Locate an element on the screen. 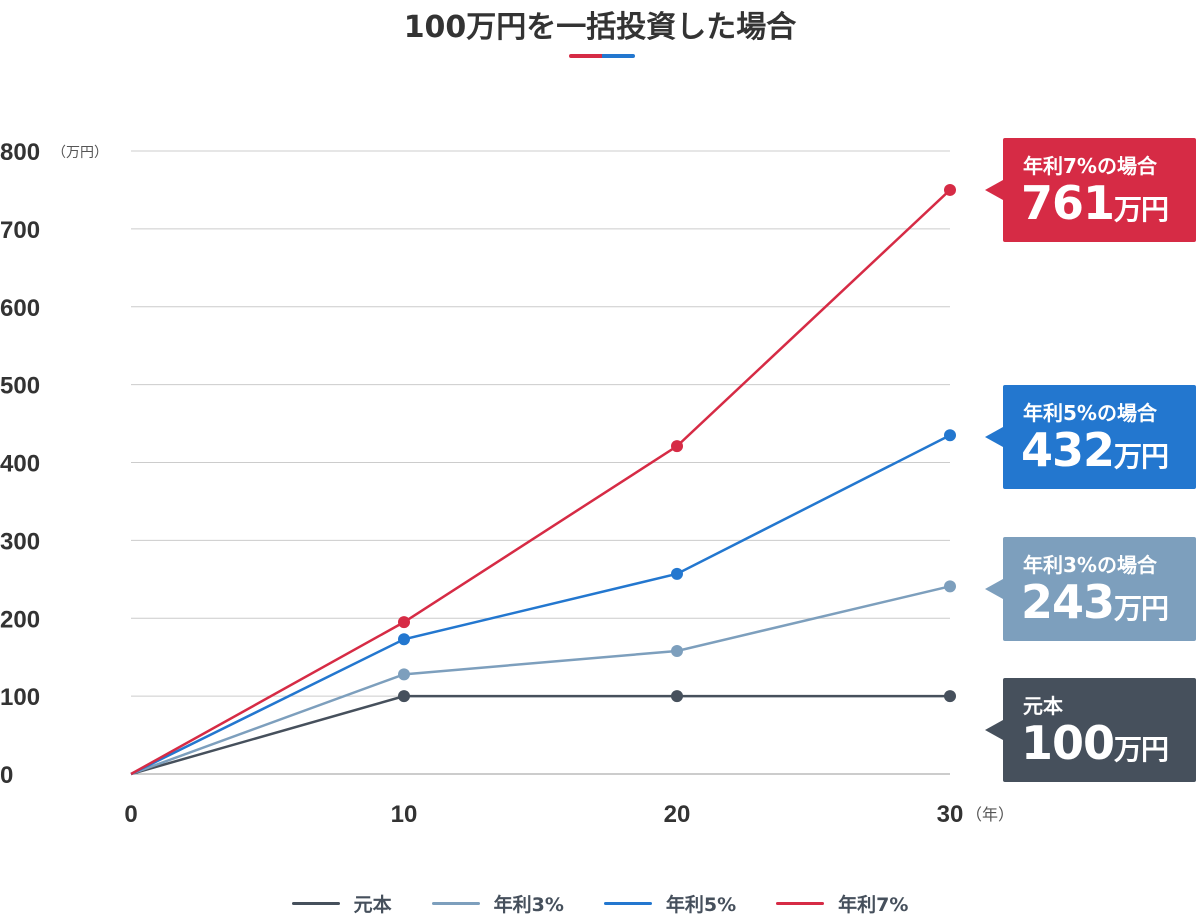  y-tick-label: 800 is located at coordinates (20, 152).